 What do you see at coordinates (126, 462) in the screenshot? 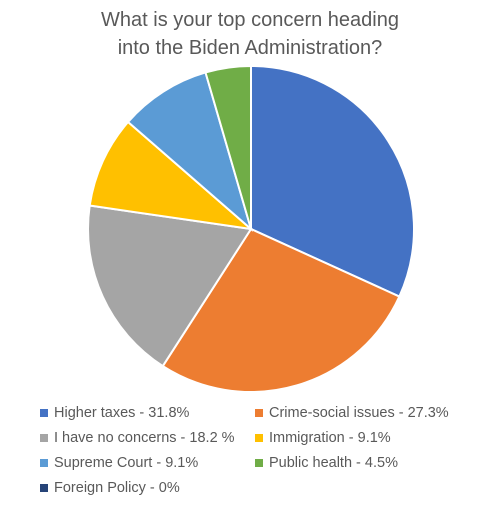
I see `legend-label-supreme-court: Supreme Court - 9.1%` at bounding box center [126, 462].